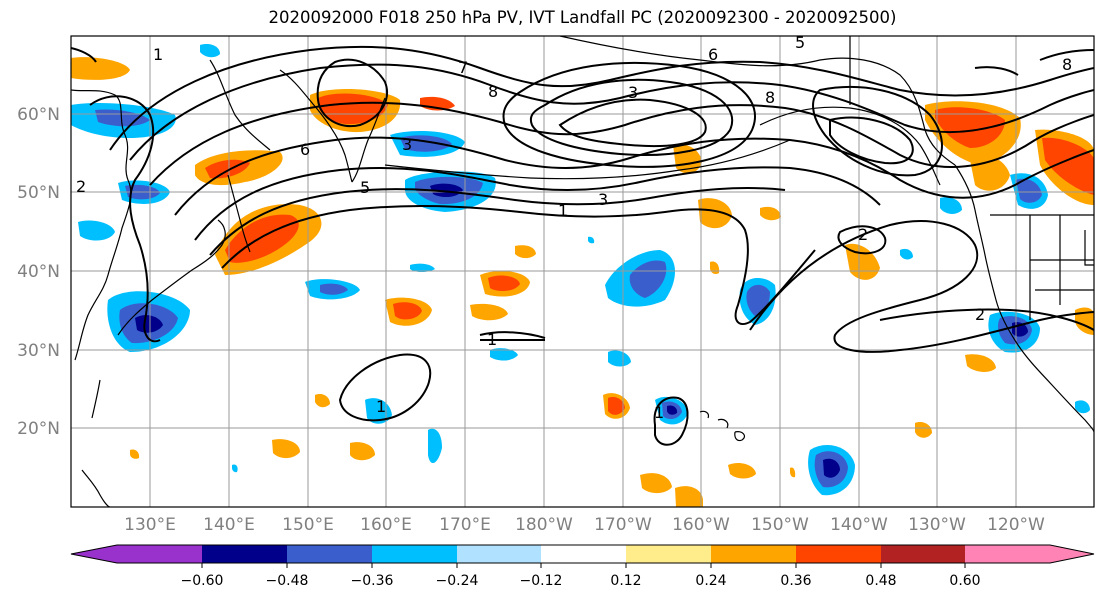 This screenshot has width=1105, height=601. What do you see at coordinates (800, 42) in the screenshot?
I see `contour-label: 5` at bounding box center [800, 42].